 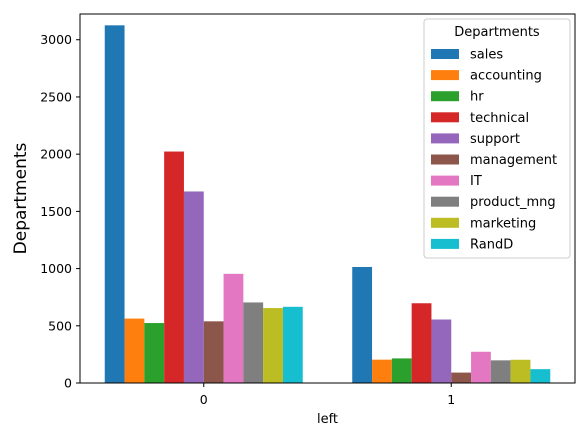 What do you see at coordinates (445, 96) in the screenshot?
I see `legend-swatch-hr` at bounding box center [445, 96].